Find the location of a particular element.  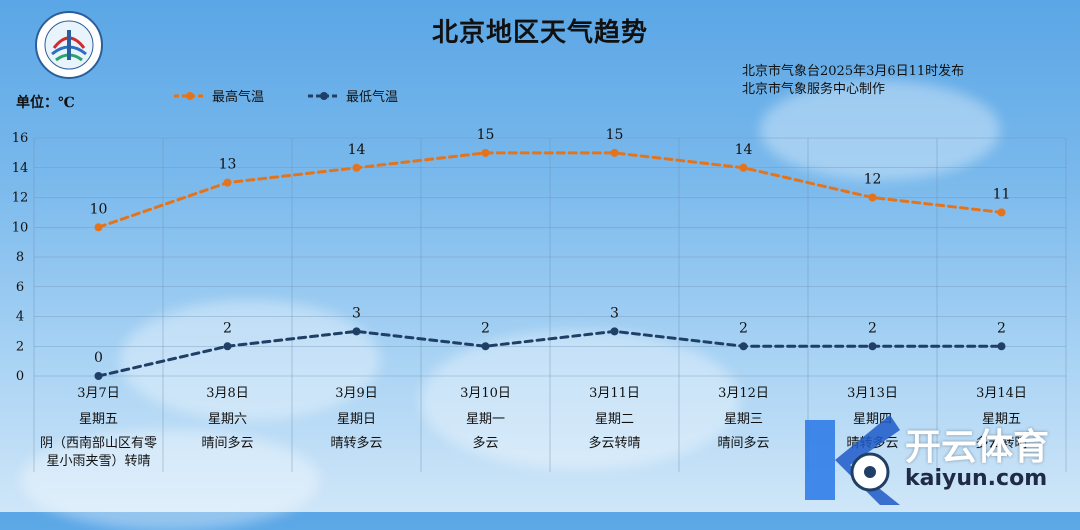

y-tick-label: 14 is located at coordinates (20, 168).